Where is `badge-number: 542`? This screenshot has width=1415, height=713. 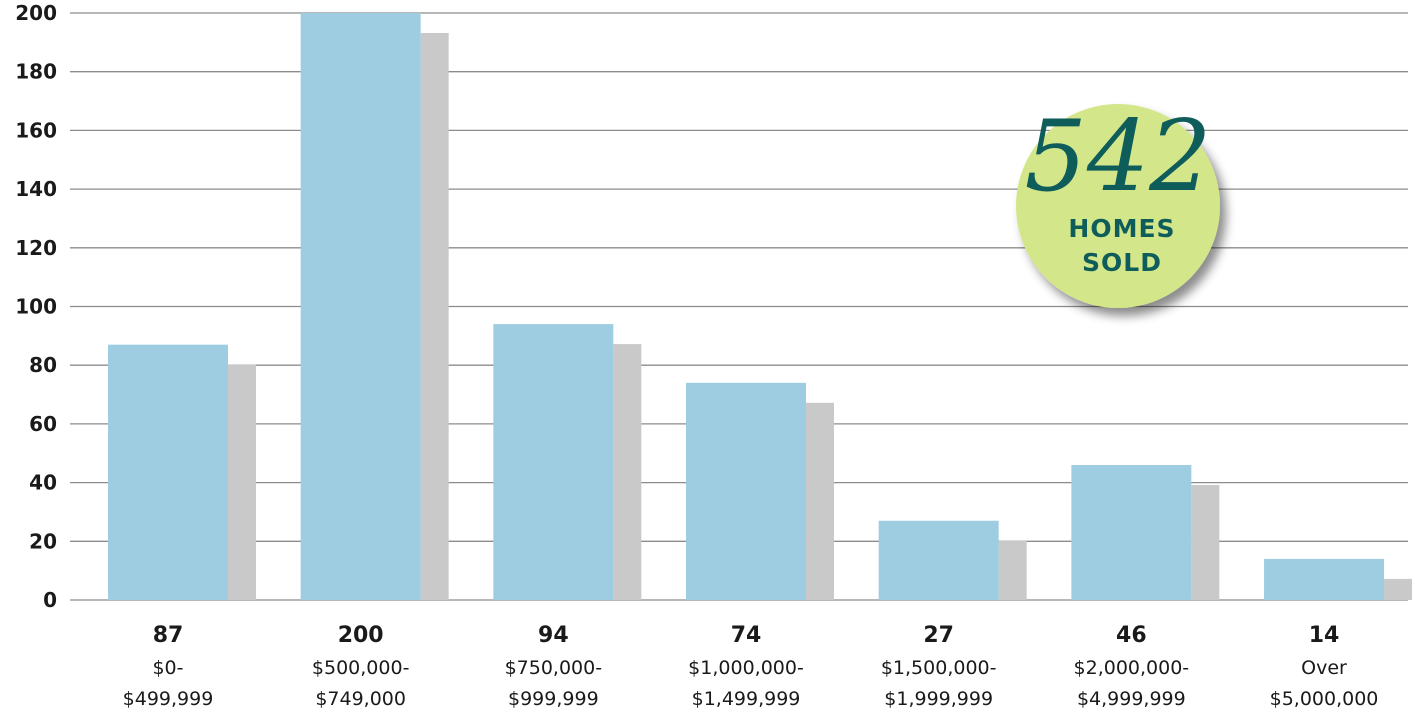 badge-number: 542 is located at coordinates (1117, 157).